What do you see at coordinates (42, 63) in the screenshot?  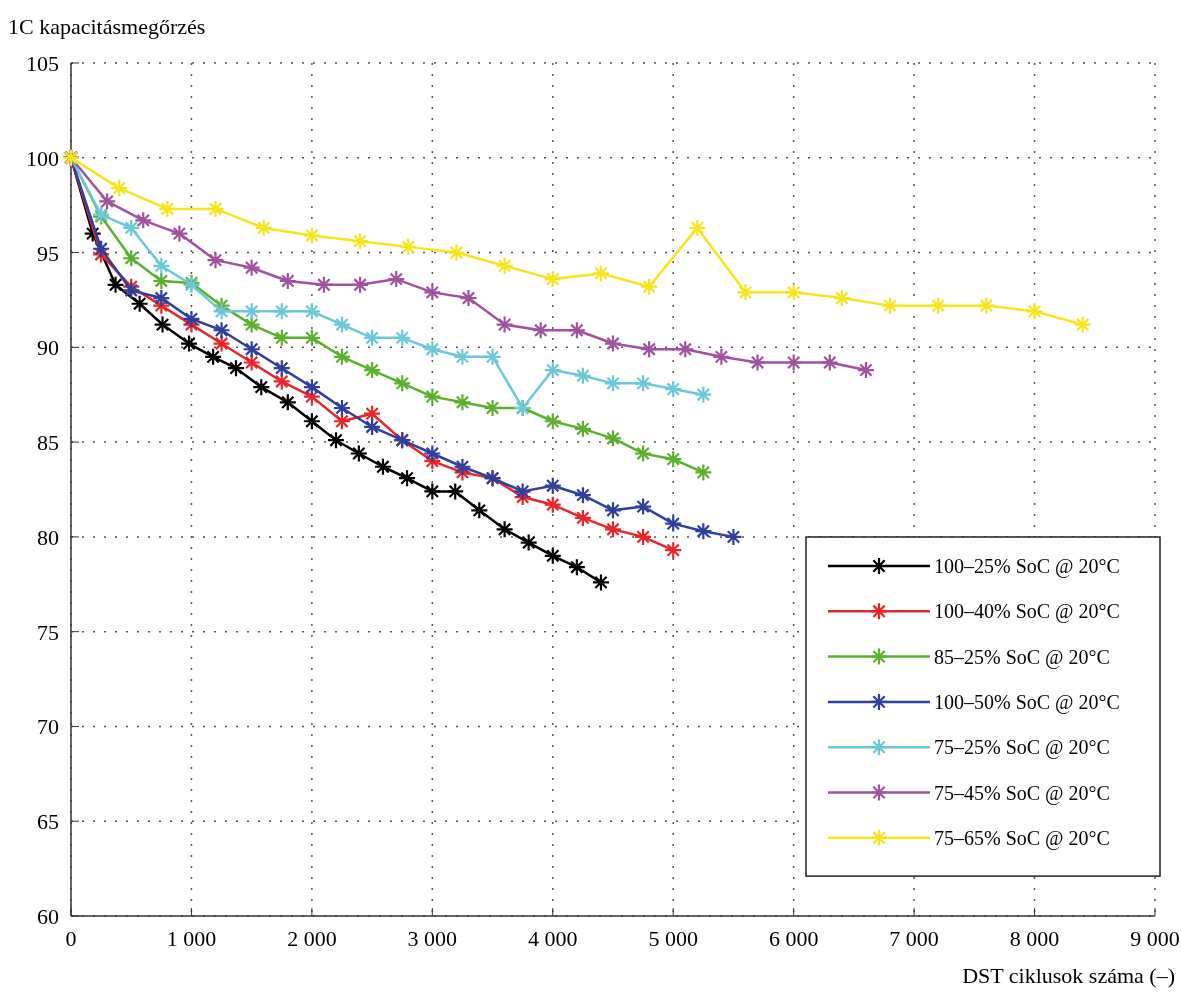 I see `y-tick-label: 105` at bounding box center [42, 63].